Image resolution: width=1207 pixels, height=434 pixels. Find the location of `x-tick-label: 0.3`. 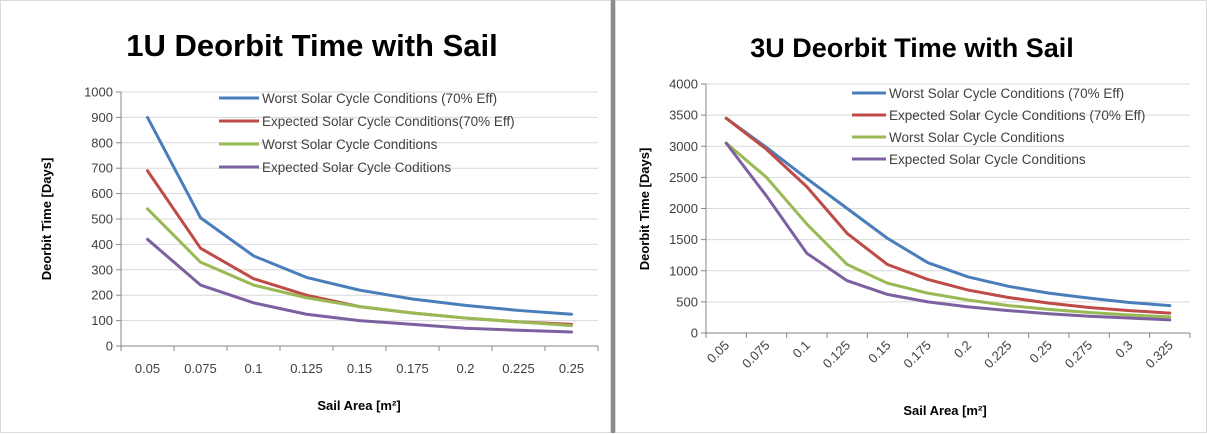

x-tick-label: 0.3 is located at coordinates (1123, 349).